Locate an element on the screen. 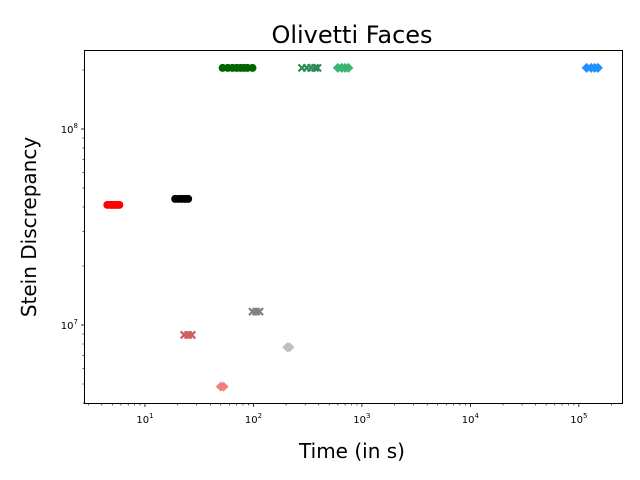  y-tick-label: 10⁸ is located at coordinates (69, 129).